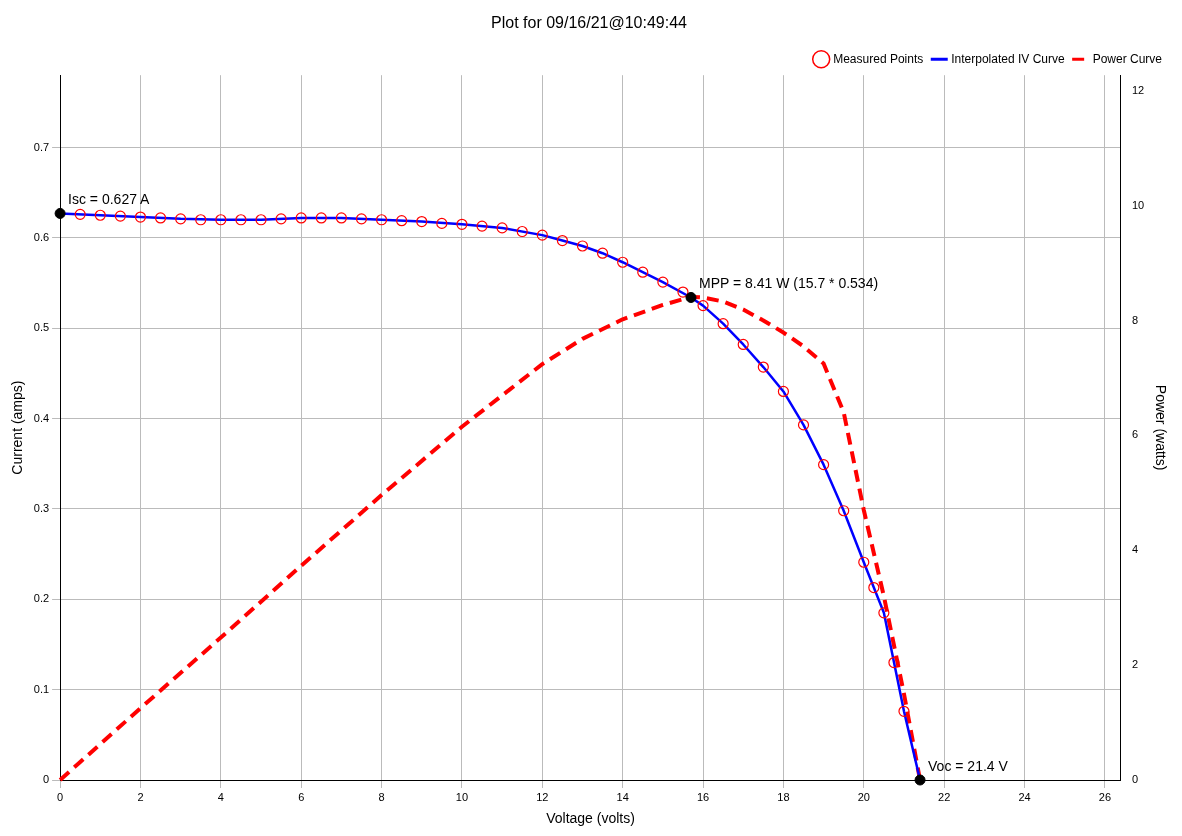 Image resolution: width=1182 pixels, height=836 pixels. I want to click on y-tick-label: 0.3, so click(41, 507).